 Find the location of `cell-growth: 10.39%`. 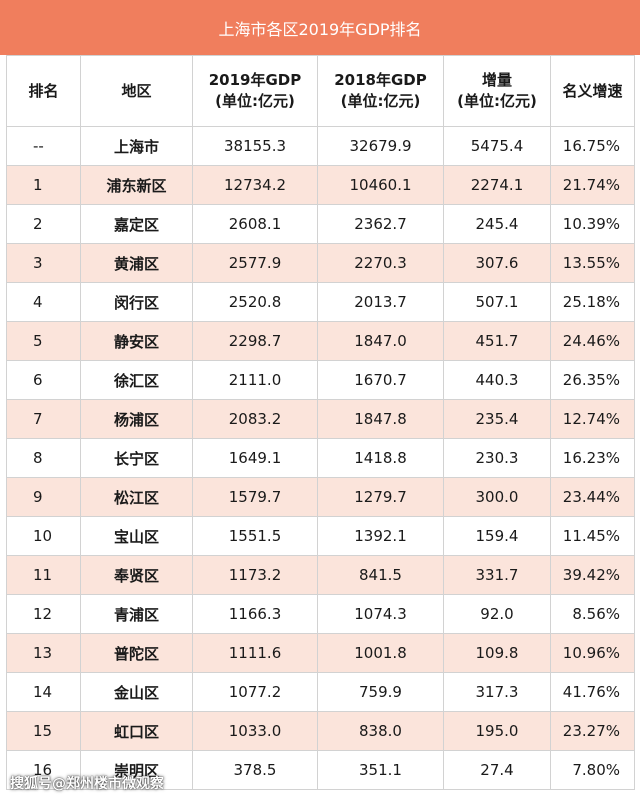

cell-growth: 10.39% is located at coordinates (592, 224).